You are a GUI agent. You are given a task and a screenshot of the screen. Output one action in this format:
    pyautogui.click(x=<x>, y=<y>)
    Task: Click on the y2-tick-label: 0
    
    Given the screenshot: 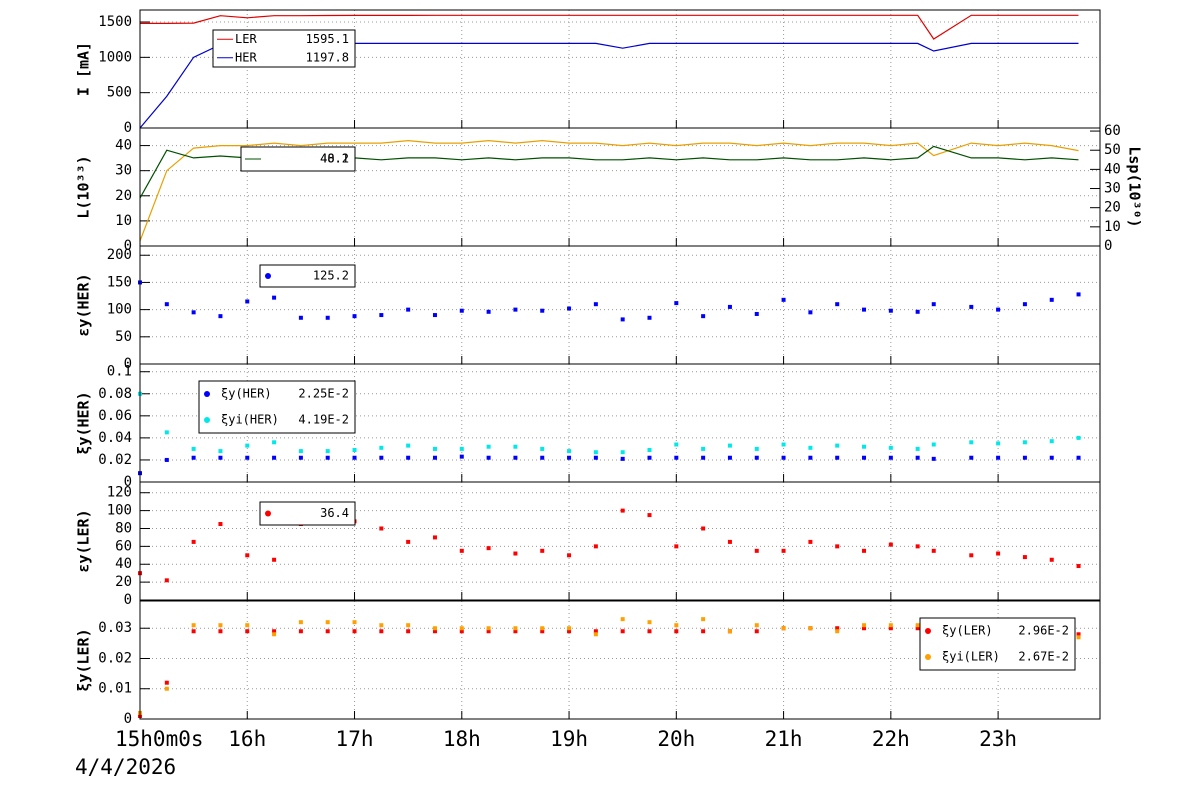 What is the action you would take?
    pyautogui.click(x=1108, y=246)
    